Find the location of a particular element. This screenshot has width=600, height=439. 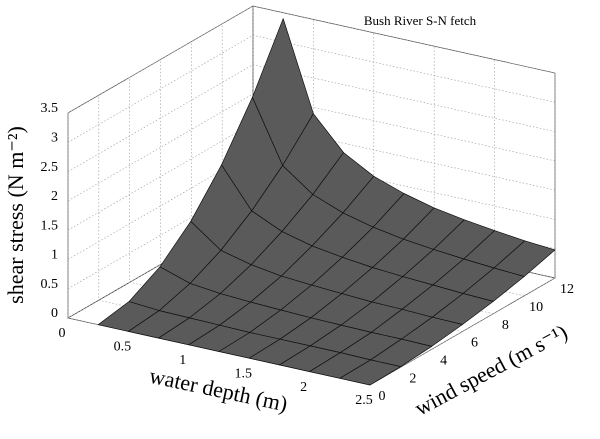

z-tick-label: 1.5 is located at coordinates (50, 225).